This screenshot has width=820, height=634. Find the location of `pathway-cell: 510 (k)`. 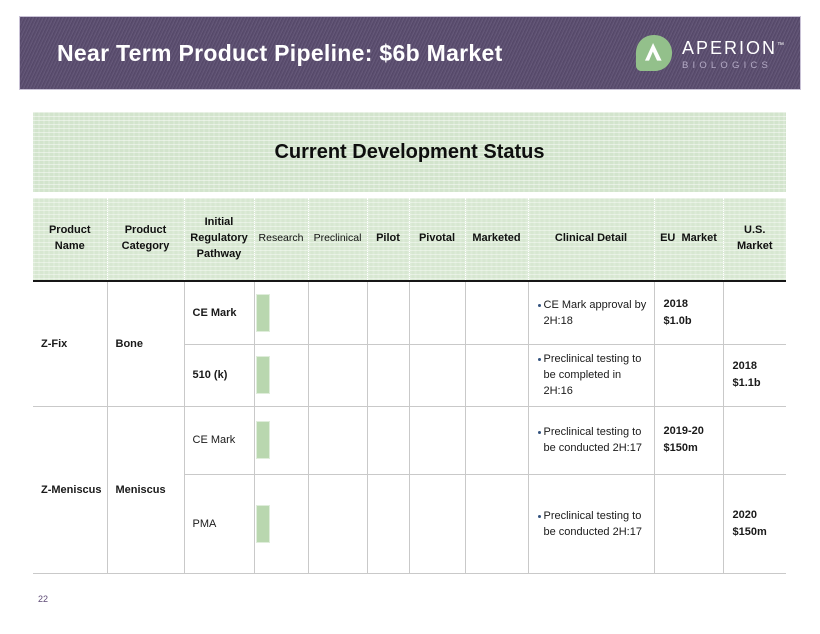

pathway-cell: 510 (k) is located at coordinates (219, 375).